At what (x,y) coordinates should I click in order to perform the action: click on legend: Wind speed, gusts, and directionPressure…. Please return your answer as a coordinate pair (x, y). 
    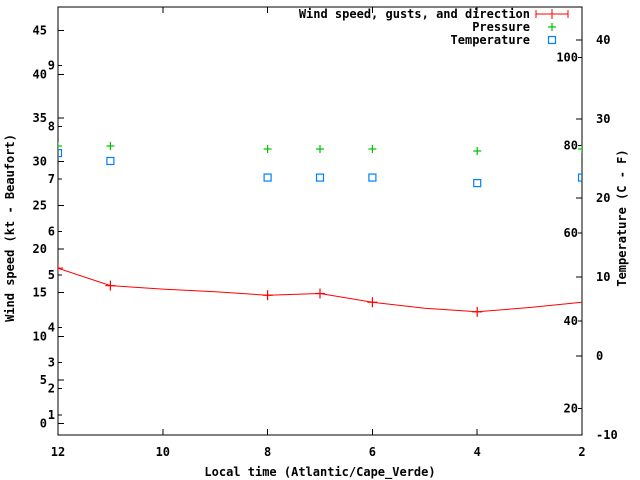
    Looking at the image, I should click on (434, 27).